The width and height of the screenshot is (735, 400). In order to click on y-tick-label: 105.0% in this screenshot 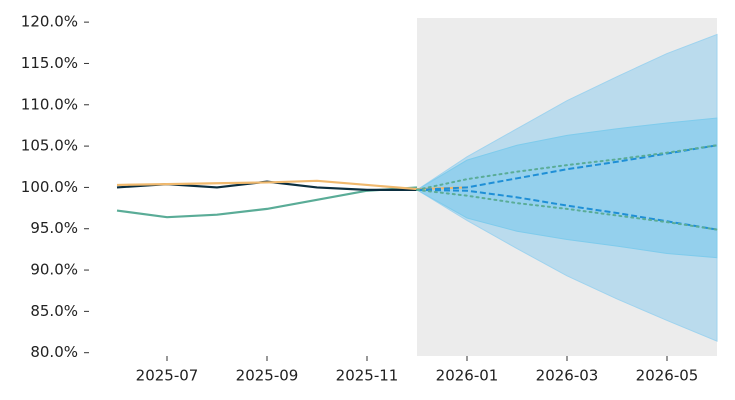, I will do `click(49, 146)`.